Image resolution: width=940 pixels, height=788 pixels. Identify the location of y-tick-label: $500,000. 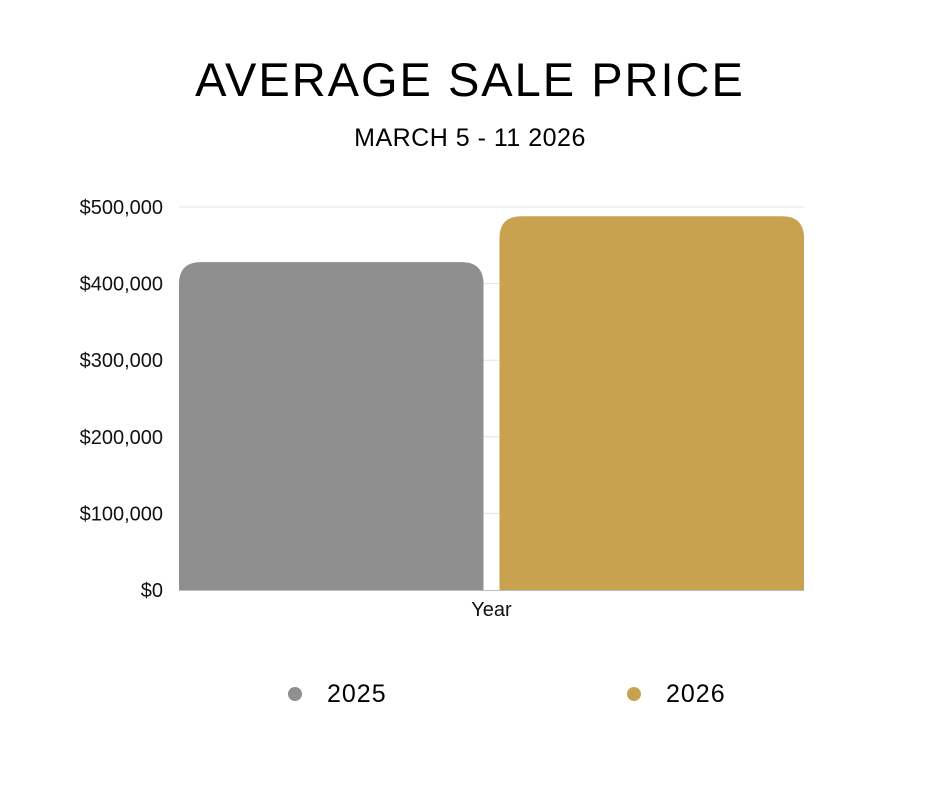
(121, 208).